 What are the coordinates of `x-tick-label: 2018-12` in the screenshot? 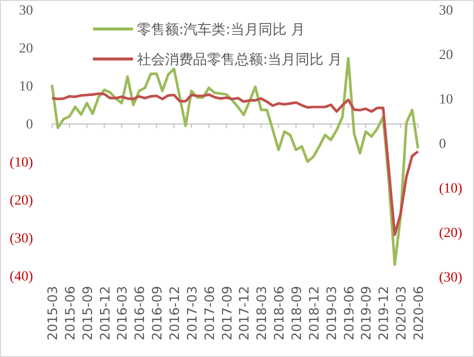 It's located at (314, 313).